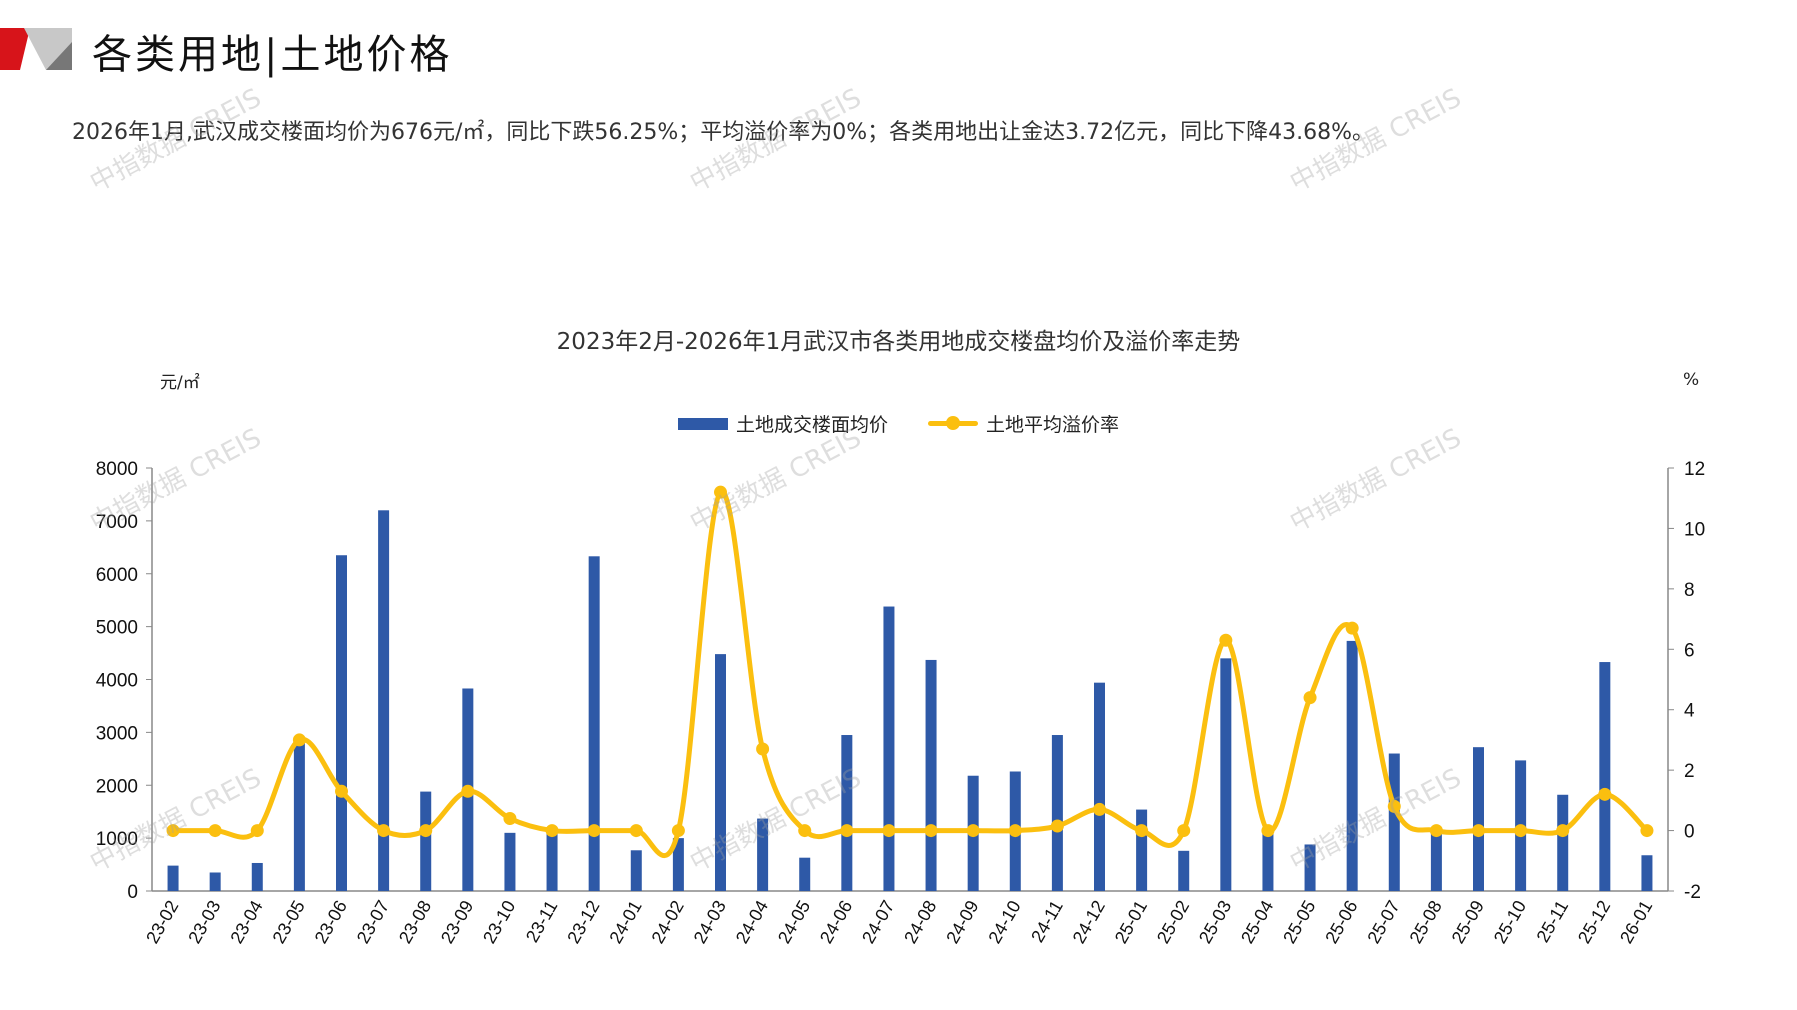 This screenshot has width=1797, height=1010. What do you see at coordinates (794, 922) in the screenshot?
I see `x-tick-label: 24-05` at bounding box center [794, 922].